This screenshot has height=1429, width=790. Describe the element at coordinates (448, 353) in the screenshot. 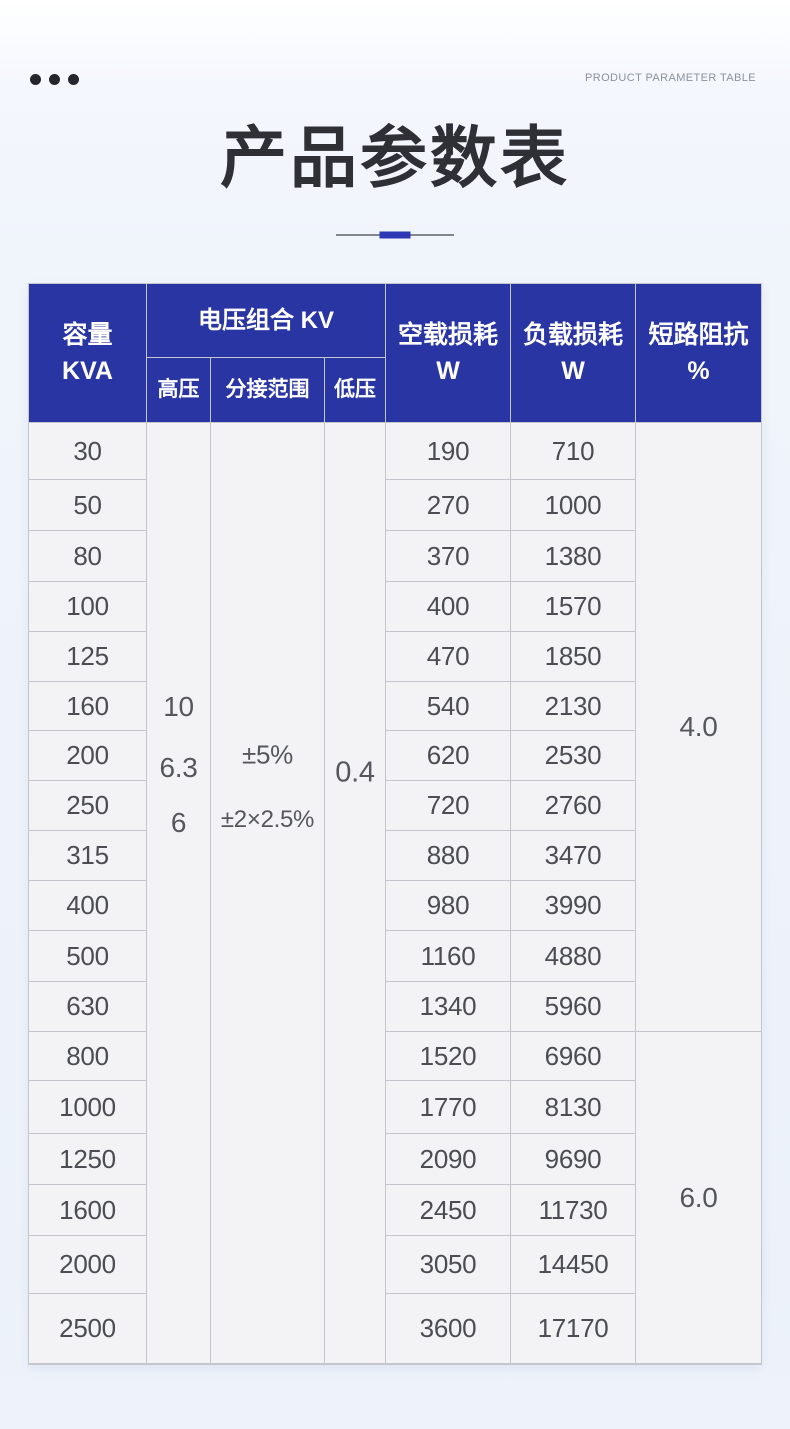

I see `header-no-load-loss: 空载损耗 W` at that location.